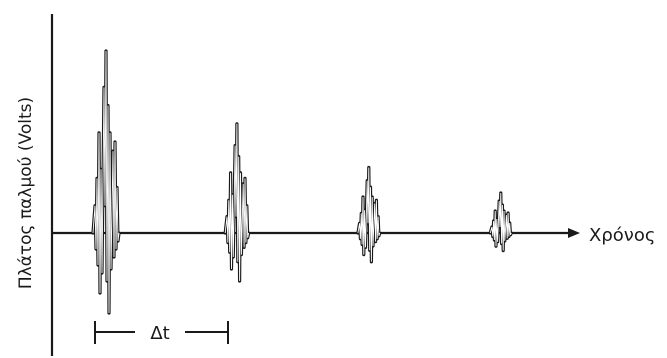 This screenshot has width=667, height=358. What do you see at coordinates (369, 214) in the screenshot?
I see `echo-3-waveform-highlight` at bounding box center [369, 214].